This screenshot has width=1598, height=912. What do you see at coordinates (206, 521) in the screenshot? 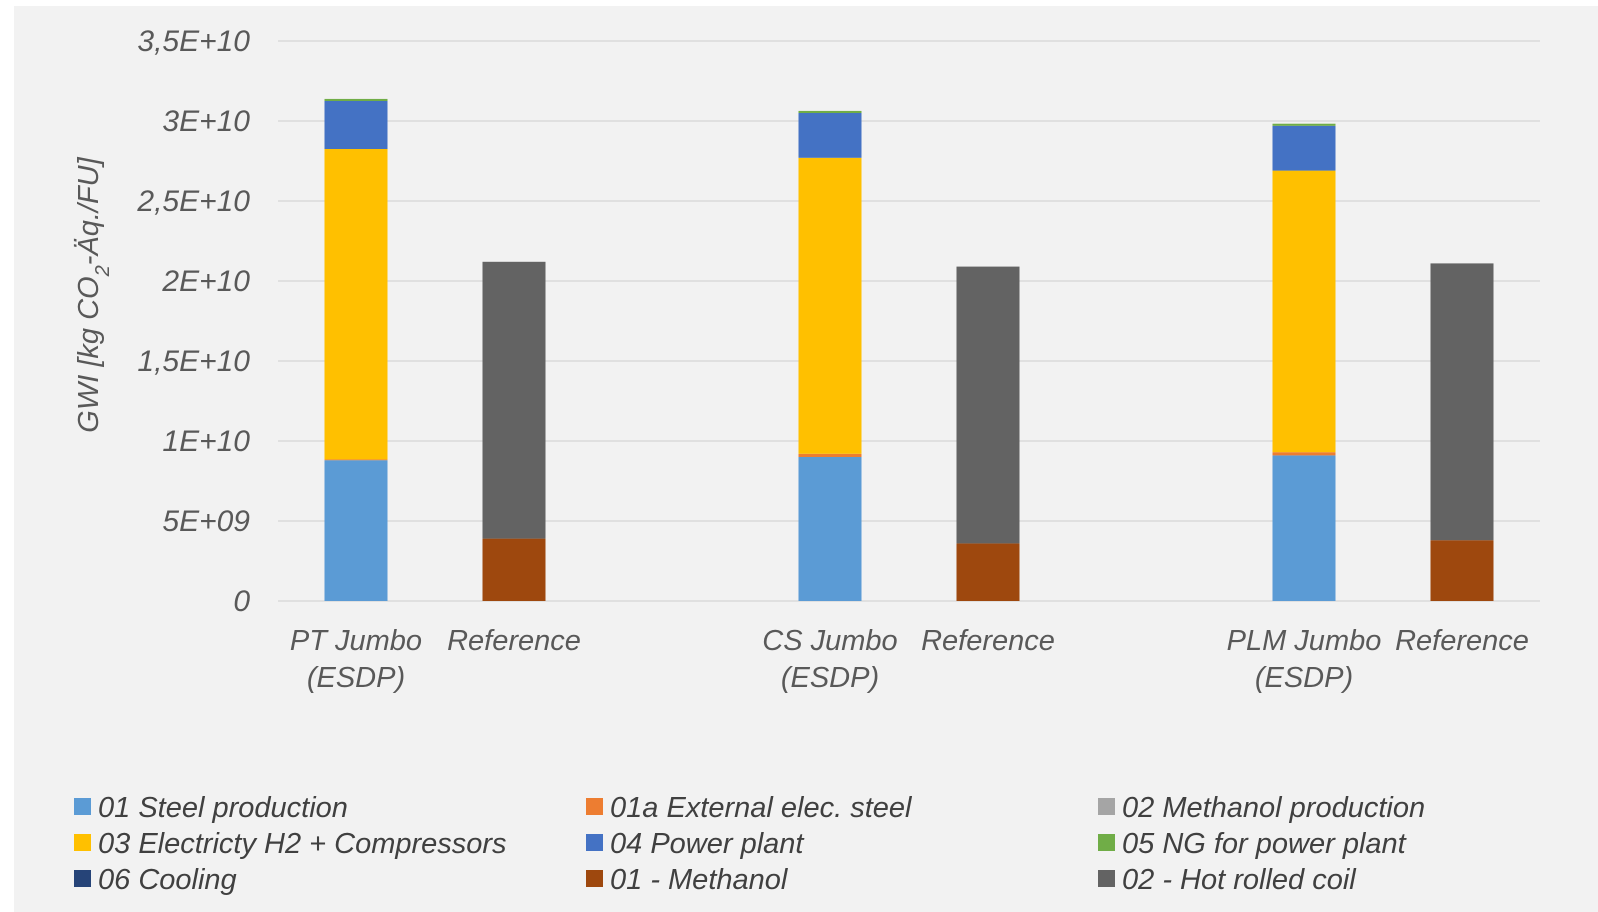
I see `y-tick-label: 5E+09` at bounding box center [206, 521].